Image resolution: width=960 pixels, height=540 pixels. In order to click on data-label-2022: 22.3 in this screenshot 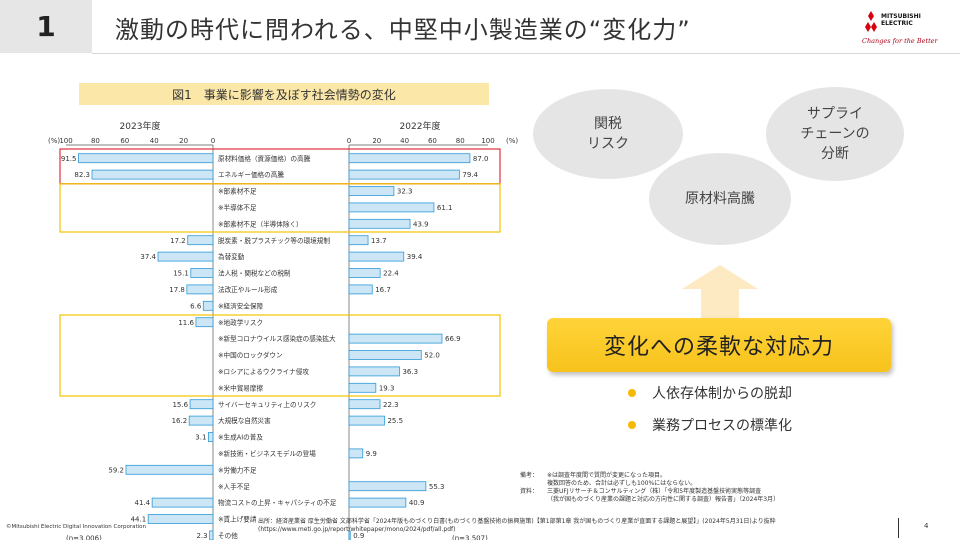, I will do `click(391, 405)`.